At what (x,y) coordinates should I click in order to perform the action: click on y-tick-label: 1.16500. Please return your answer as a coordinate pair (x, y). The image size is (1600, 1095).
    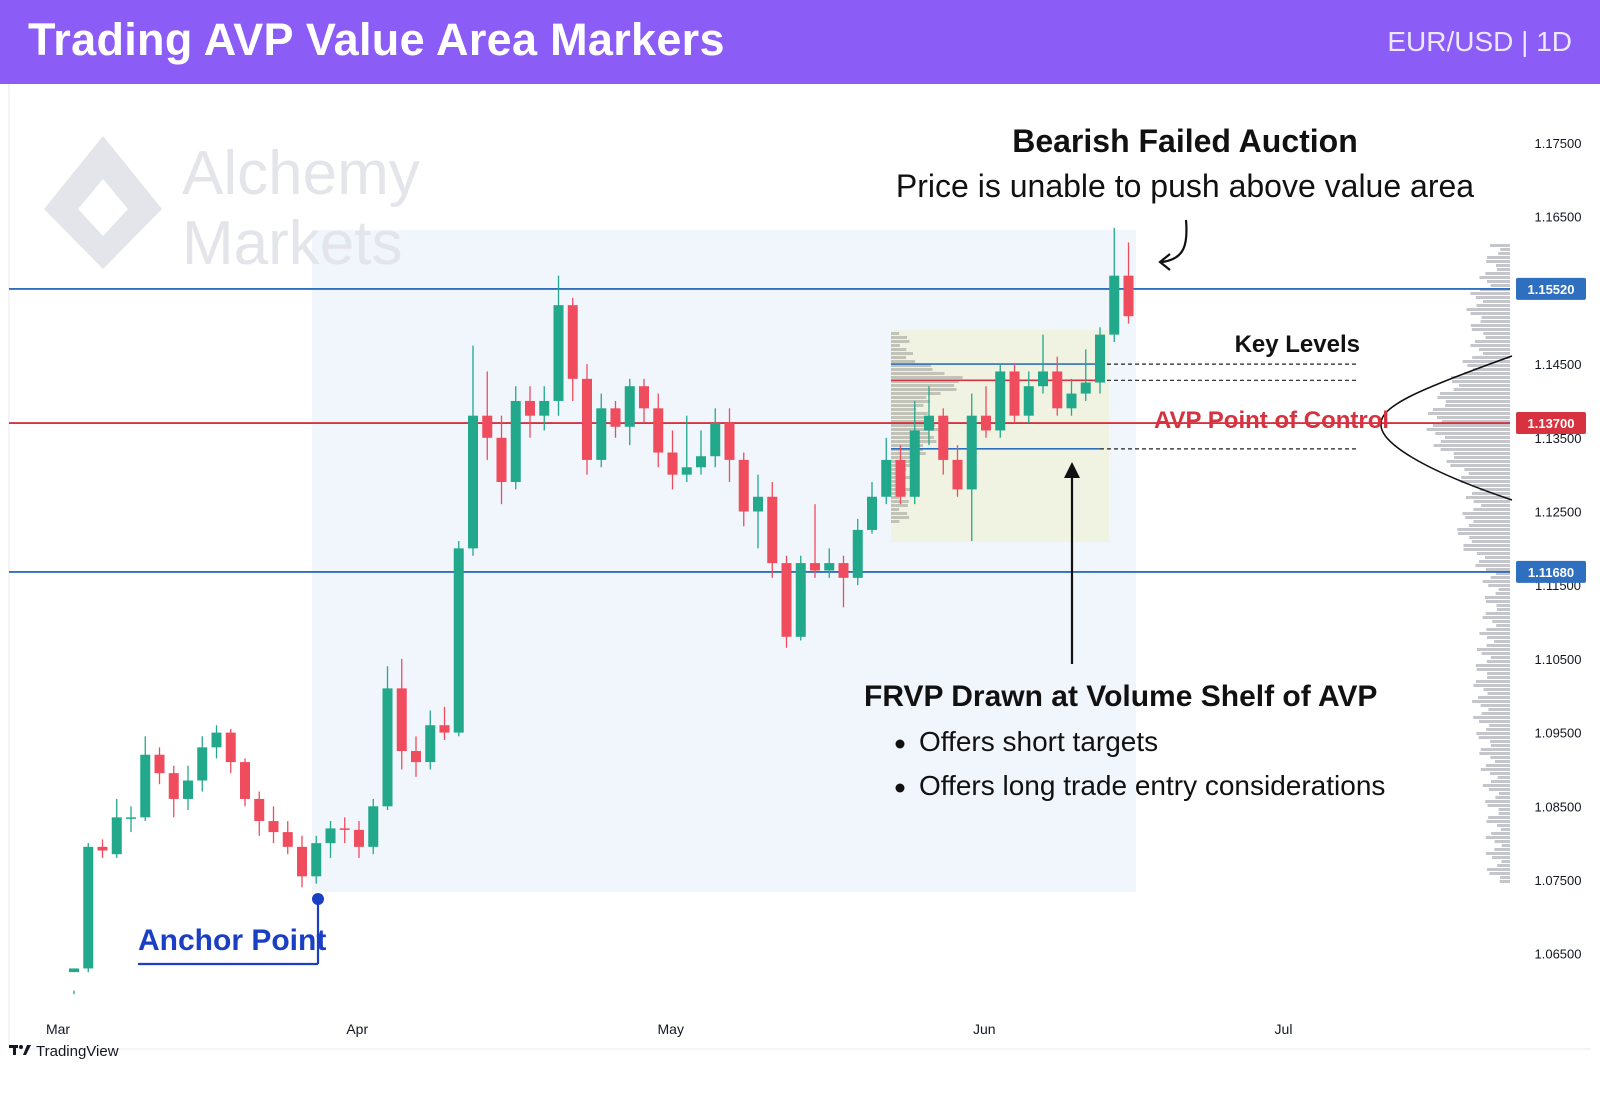
    Looking at the image, I should click on (1558, 217).